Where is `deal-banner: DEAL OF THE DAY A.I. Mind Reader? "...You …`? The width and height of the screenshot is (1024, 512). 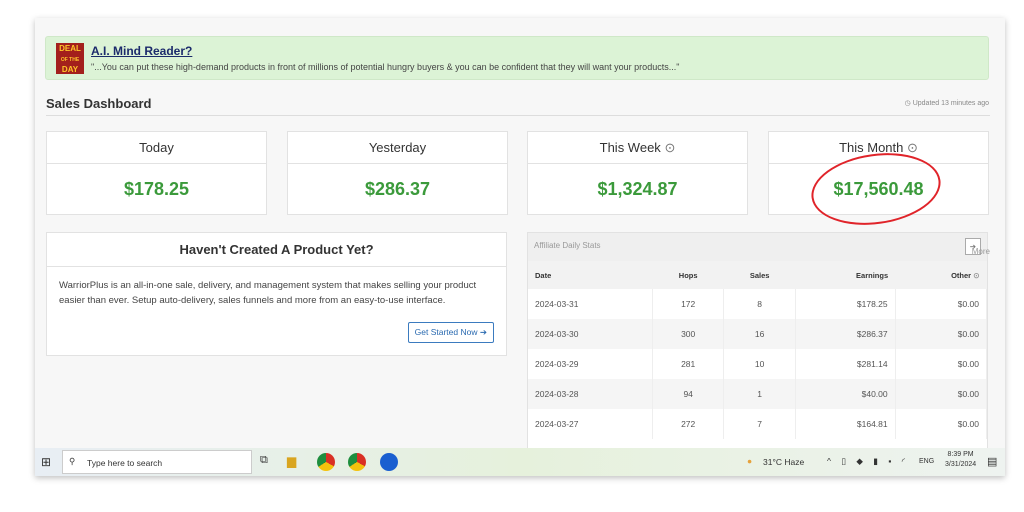
deal-banner: DEAL OF THE DAY A.I. Mind Reader? "...You … is located at coordinates (517, 58).